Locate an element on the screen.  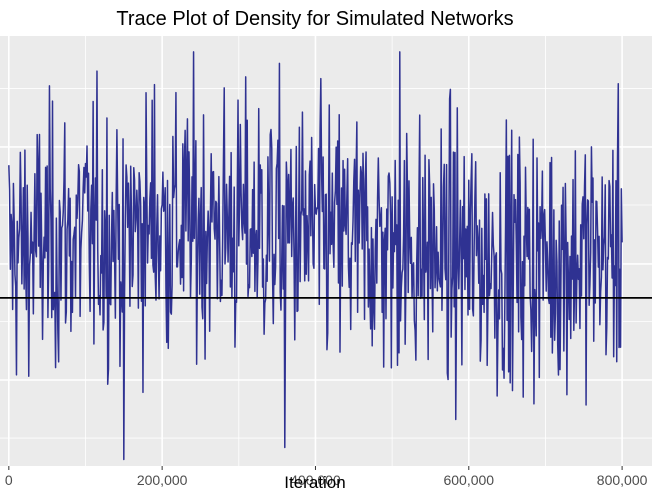
x-tick-label: 600,000 is located at coordinates (468, 480).